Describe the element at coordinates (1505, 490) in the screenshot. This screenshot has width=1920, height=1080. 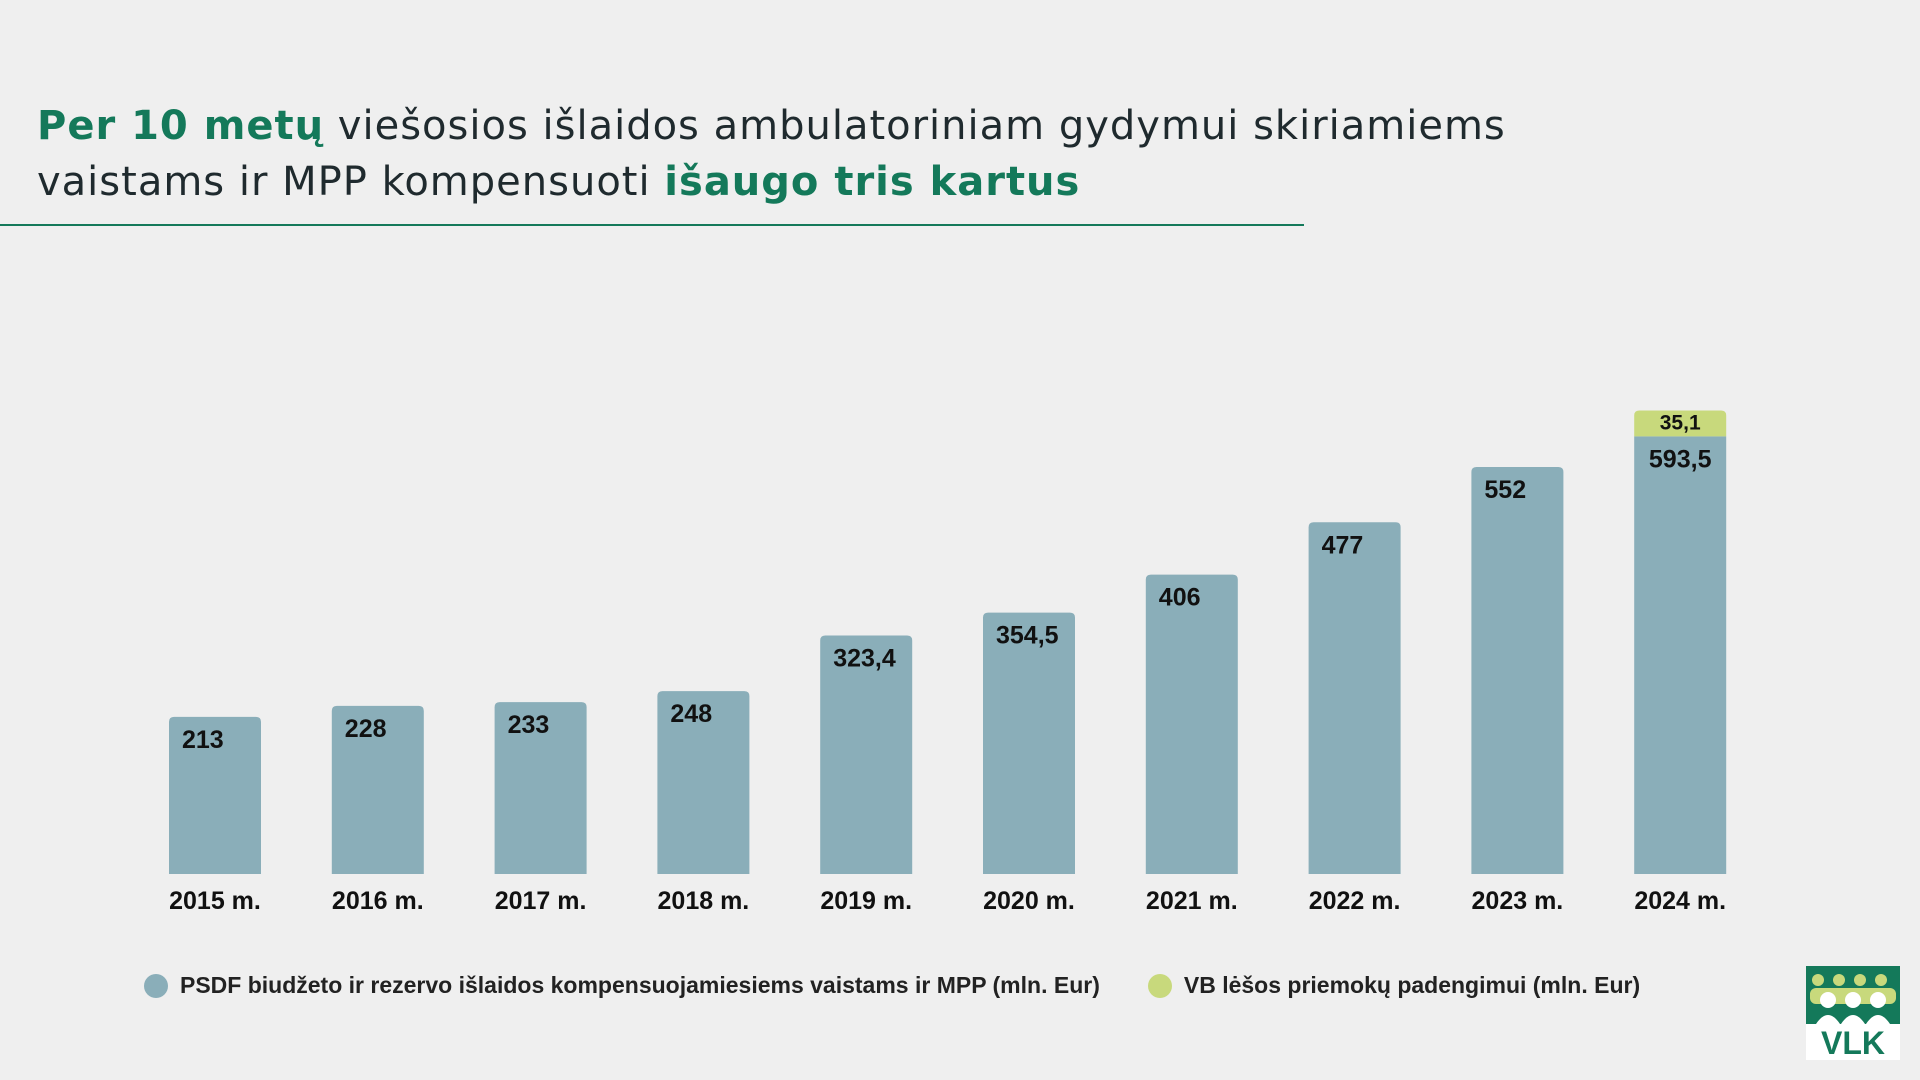
I see `data-label-psdf-2023: 552` at that location.